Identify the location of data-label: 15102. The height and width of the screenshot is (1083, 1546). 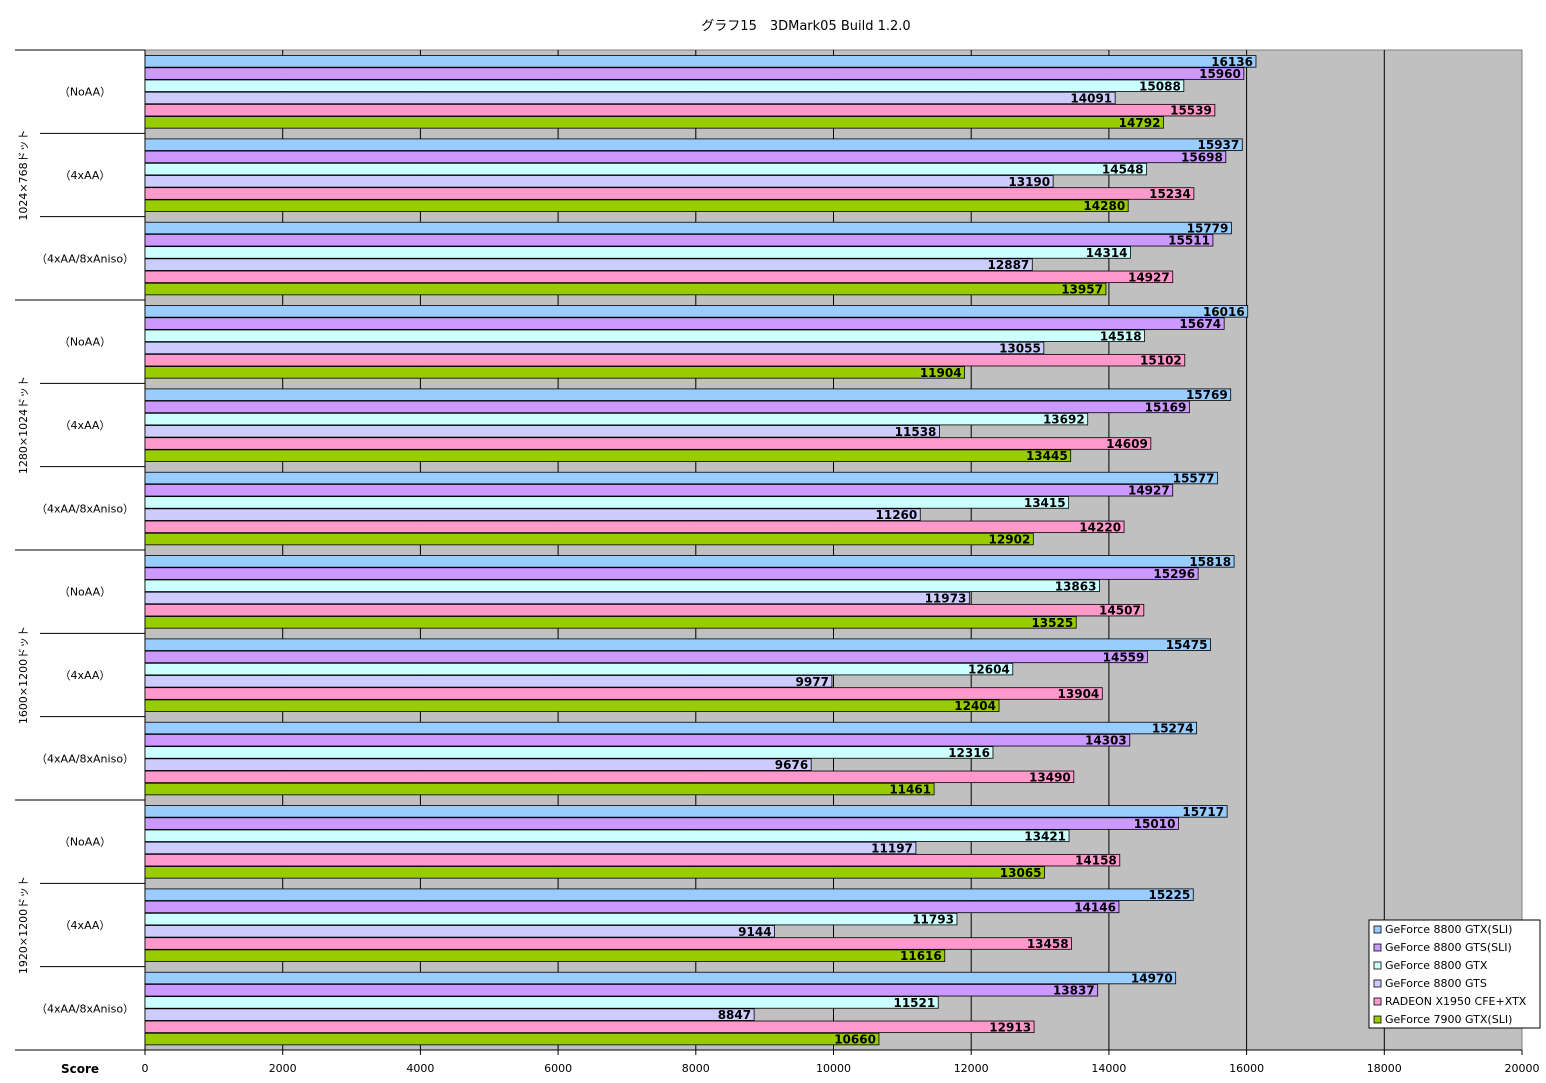
(1161, 361).